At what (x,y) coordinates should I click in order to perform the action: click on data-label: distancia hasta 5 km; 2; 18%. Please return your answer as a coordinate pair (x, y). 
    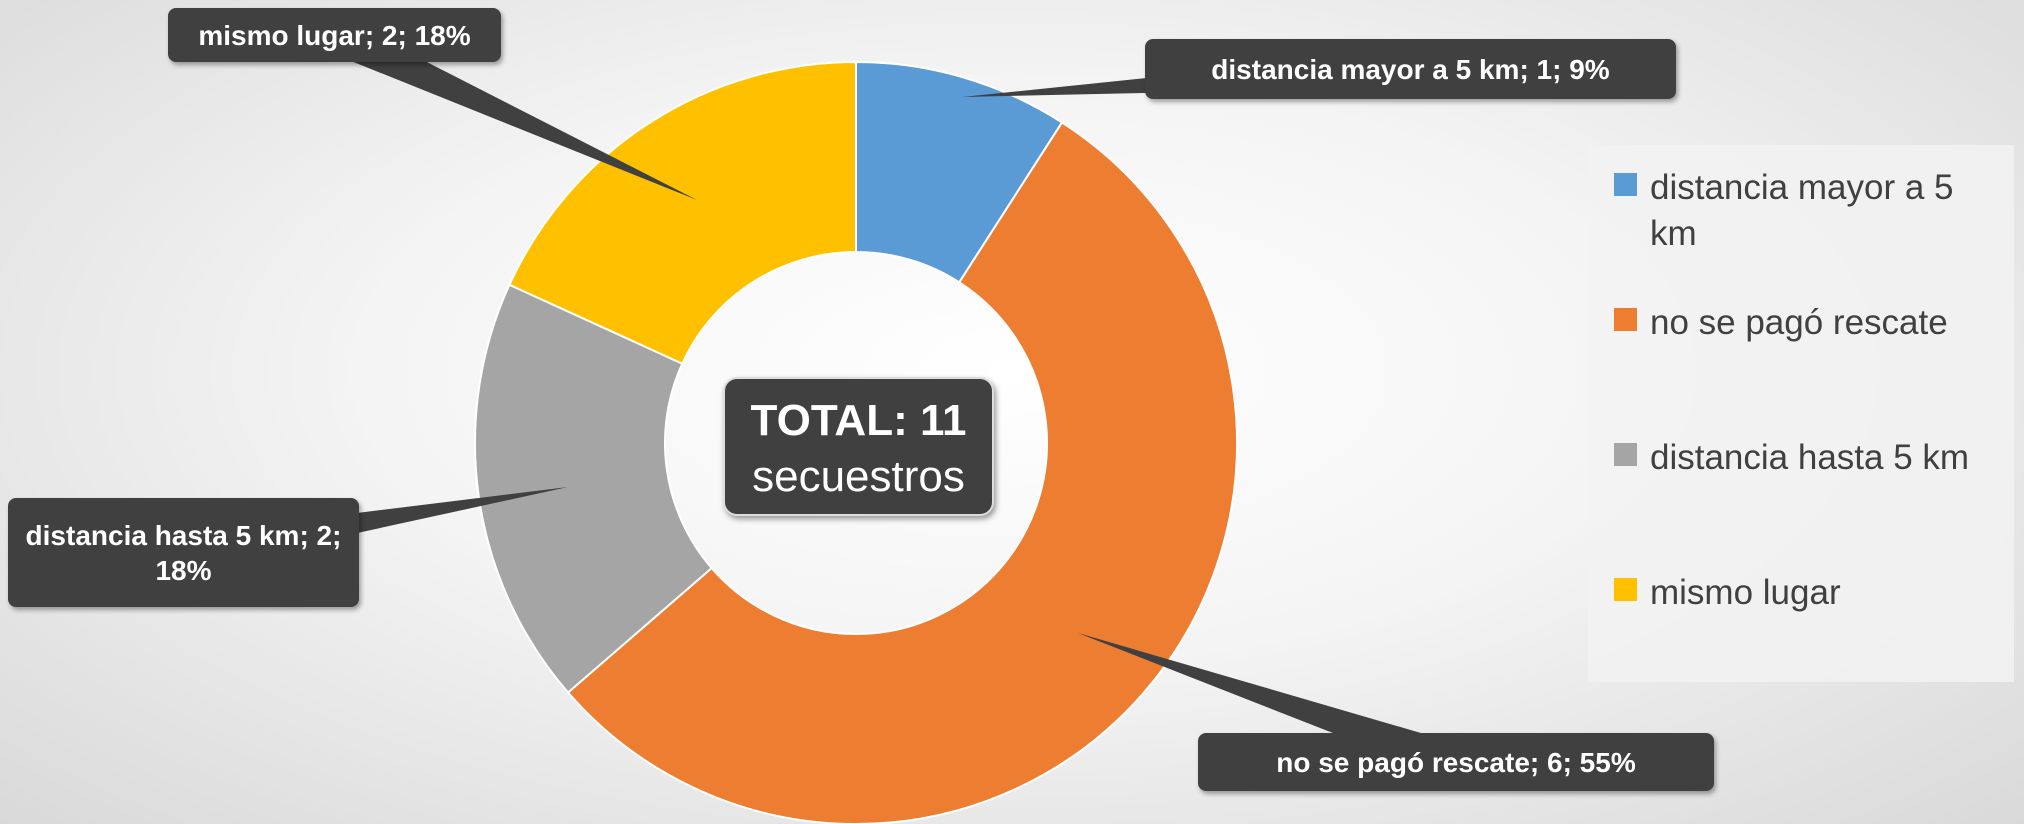
    Looking at the image, I should click on (183, 552).